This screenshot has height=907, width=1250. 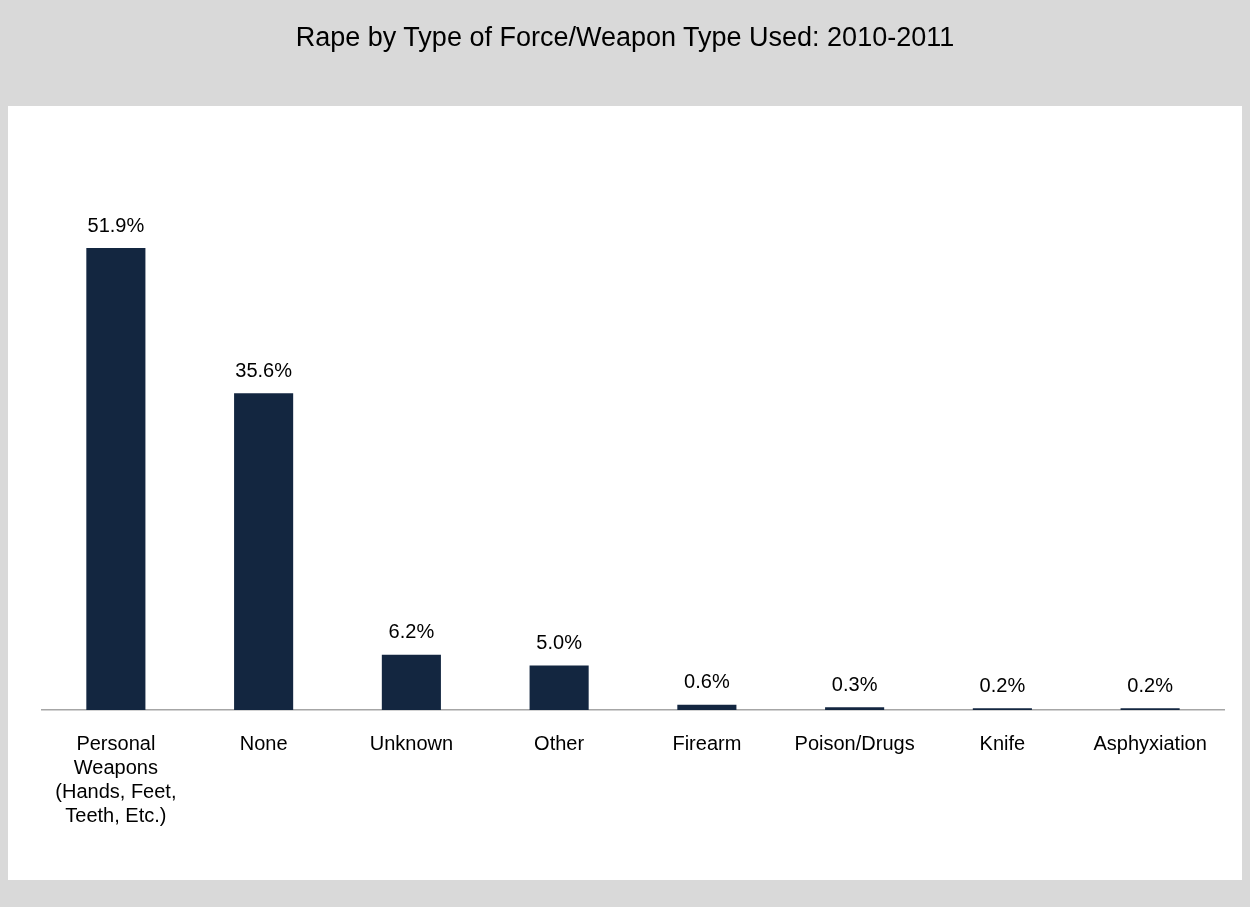 What do you see at coordinates (707, 681) in the screenshot?
I see `data-label: 0.6%` at bounding box center [707, 681].